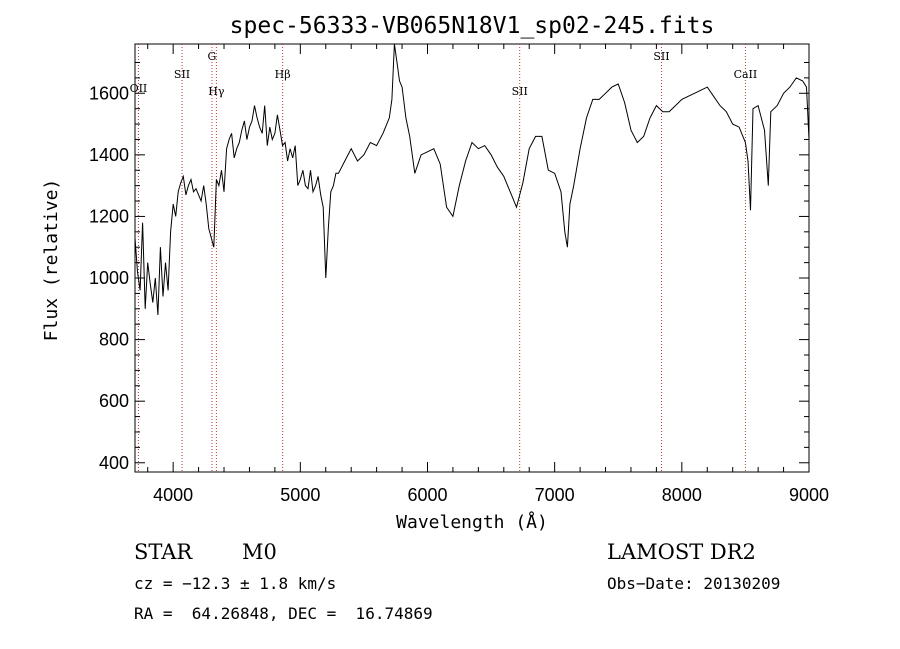  What do you see at coordinates (114, 401) in the screenshot?
I see `y-tick-label: 600` at bounding box center [114, 401].